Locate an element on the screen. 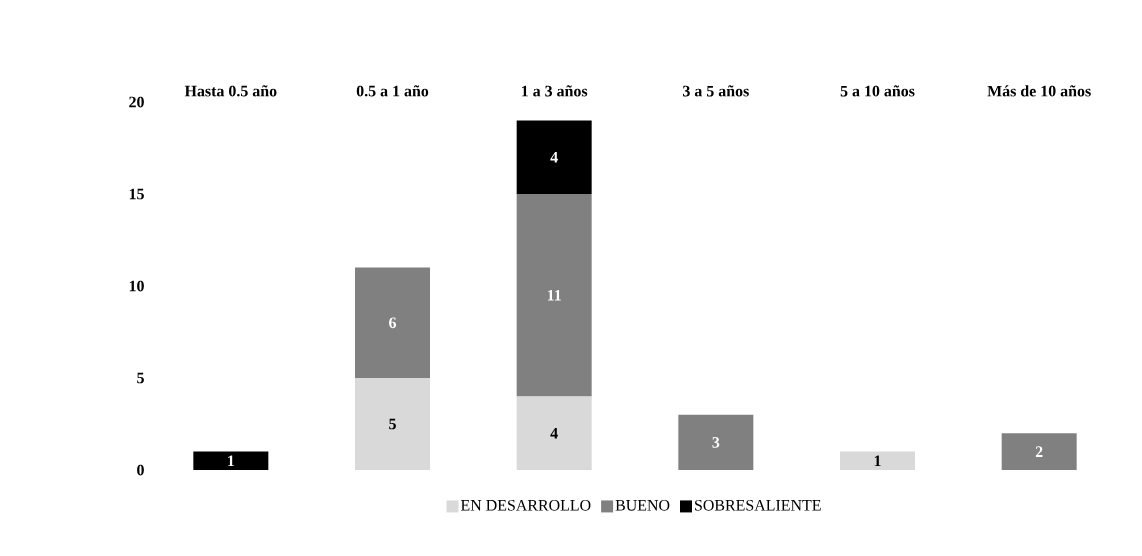  data-label: 6 is located at coordinates (393, 323).